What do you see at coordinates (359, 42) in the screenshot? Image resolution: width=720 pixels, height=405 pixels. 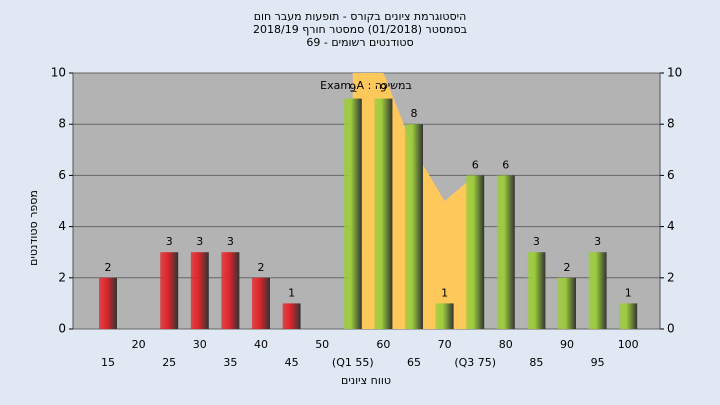 I see `chart-subtitle: סטודנטים רשומים - 69` at bounding box center [359, 42].